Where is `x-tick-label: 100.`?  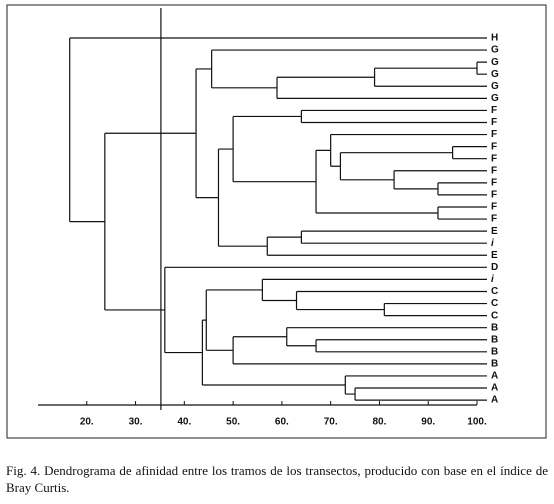
x-tick-label: 100. is located at coordinates (477, 422).